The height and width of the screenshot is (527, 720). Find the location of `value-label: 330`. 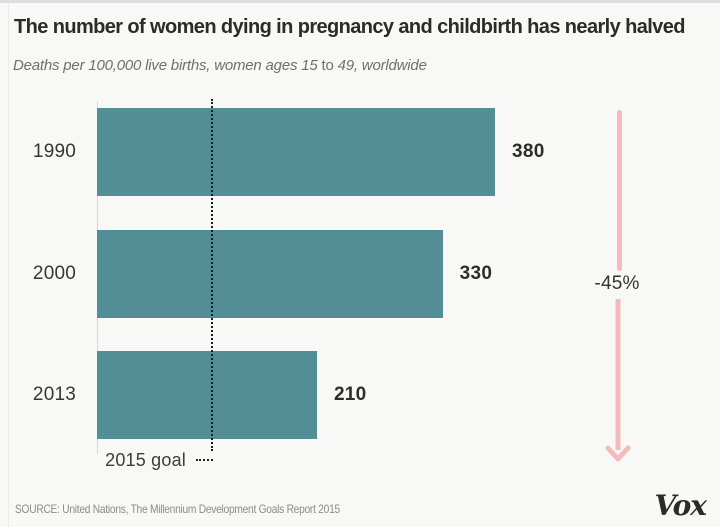

value-label: 330 is located at coordinates (476, 273).